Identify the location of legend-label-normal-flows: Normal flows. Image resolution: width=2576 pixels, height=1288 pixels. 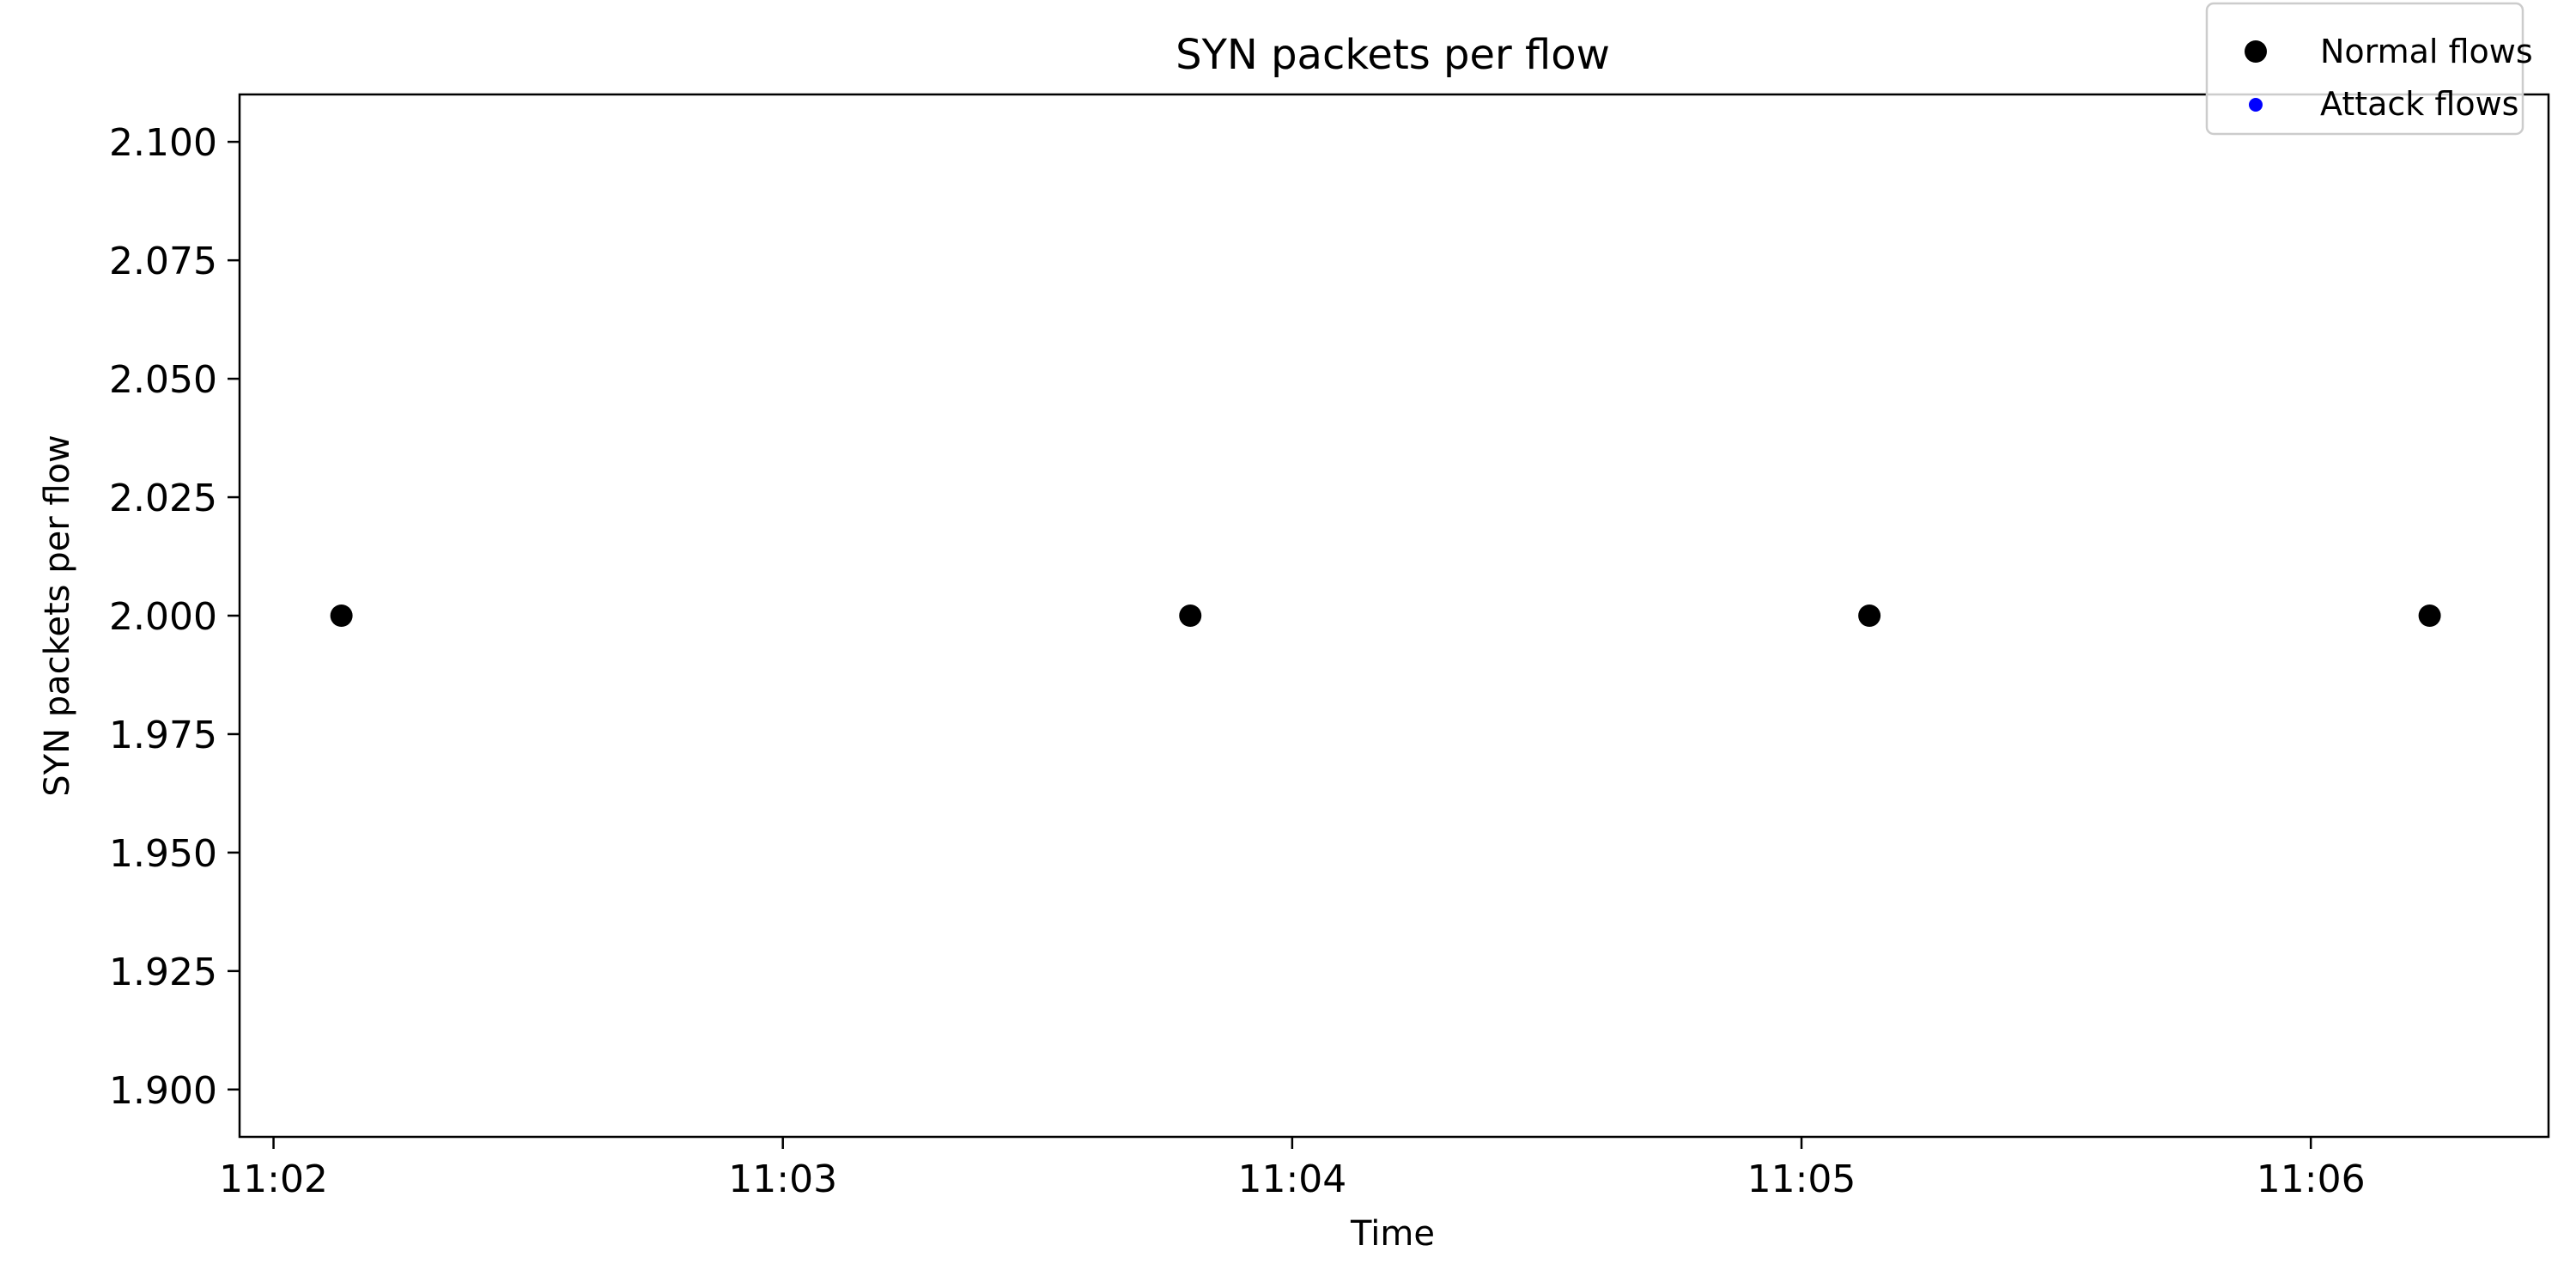
(2427, 52).